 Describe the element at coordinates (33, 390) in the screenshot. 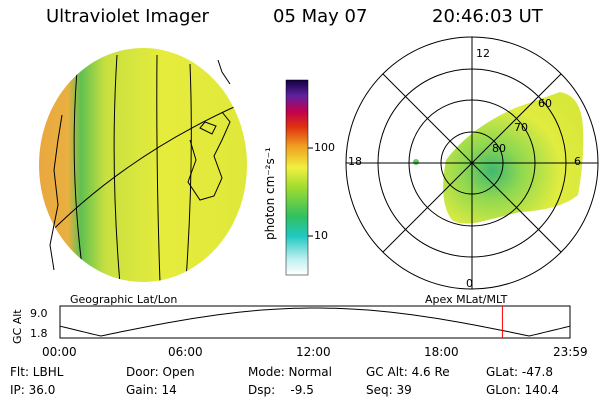

I see `info-ip: IP: 36.0` at that location.